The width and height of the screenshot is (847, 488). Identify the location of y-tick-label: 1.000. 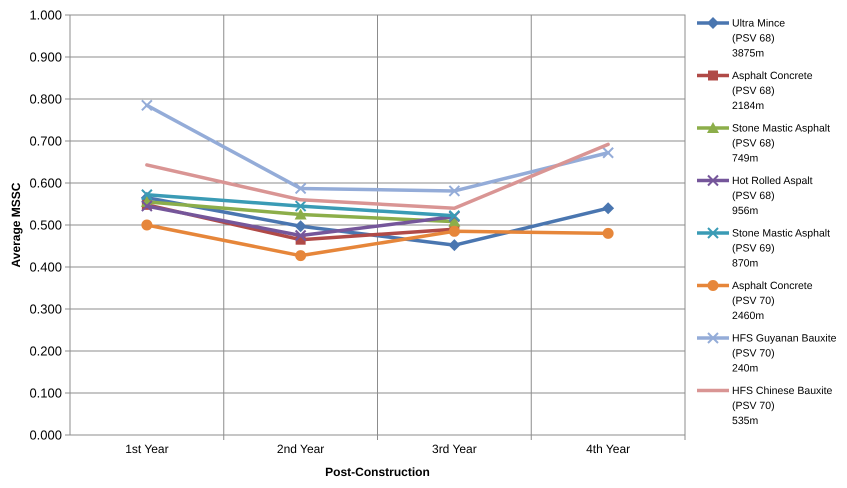
(45, 15).